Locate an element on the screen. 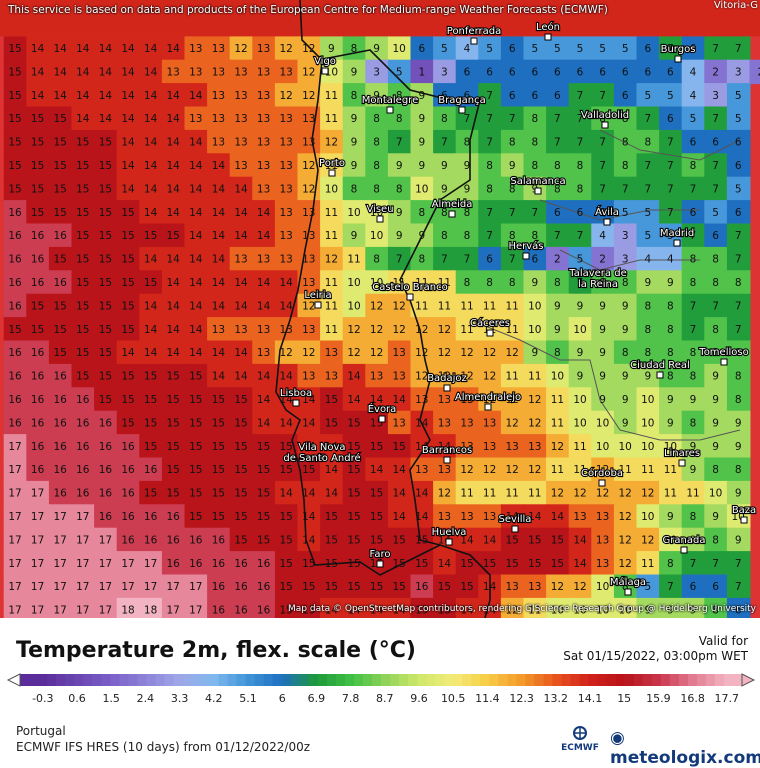  legend-tick-label: 1.5 is located at coordinates (111, 698).